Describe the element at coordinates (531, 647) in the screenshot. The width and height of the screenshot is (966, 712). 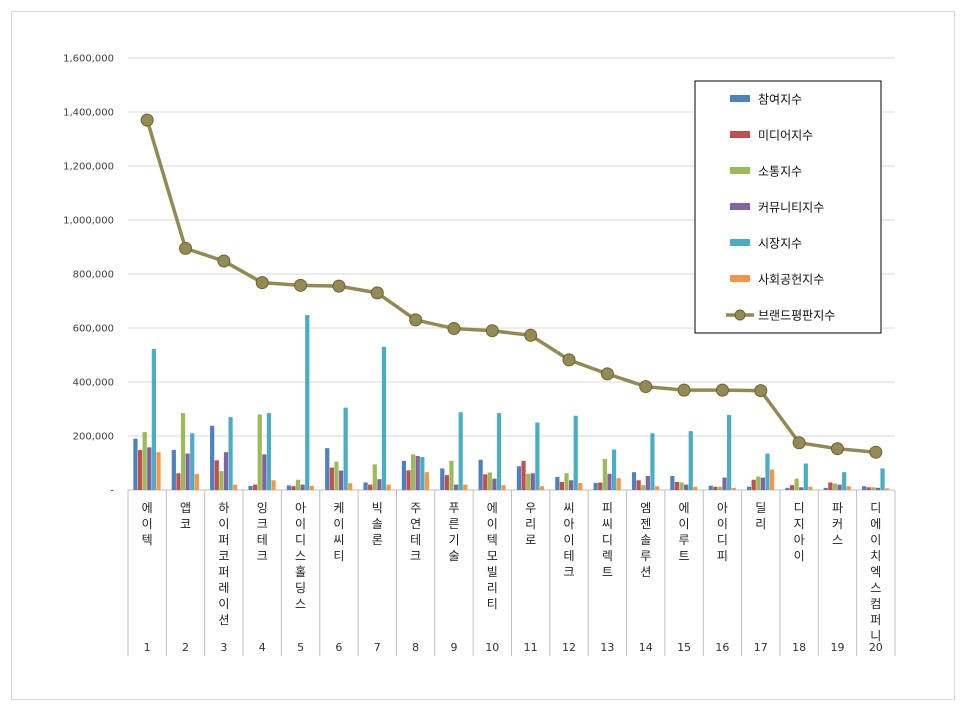
I see `rank-label: 11` at that location.